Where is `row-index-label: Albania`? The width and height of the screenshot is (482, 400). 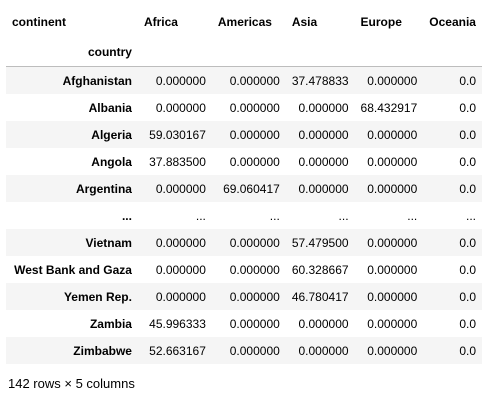 row-index-label: Albania is located at coordinates (110, 107).